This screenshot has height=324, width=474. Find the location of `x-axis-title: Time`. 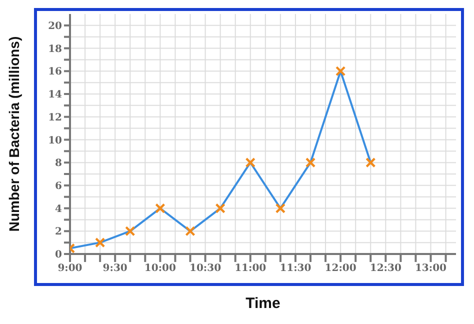

x-axis-title: Time is located at coordinates (263, 303).